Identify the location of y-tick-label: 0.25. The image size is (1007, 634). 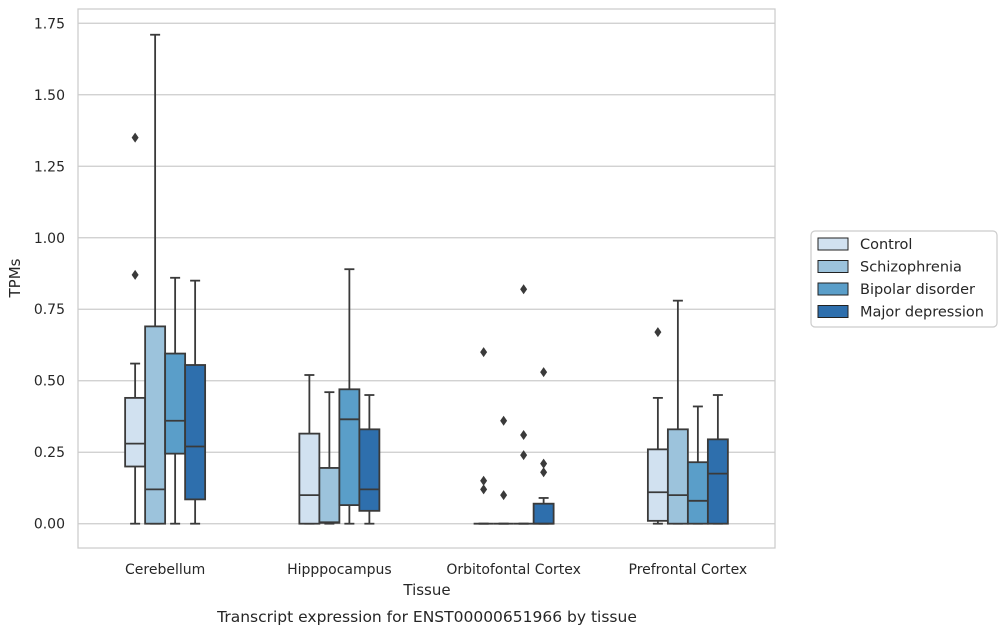
(49, 453).